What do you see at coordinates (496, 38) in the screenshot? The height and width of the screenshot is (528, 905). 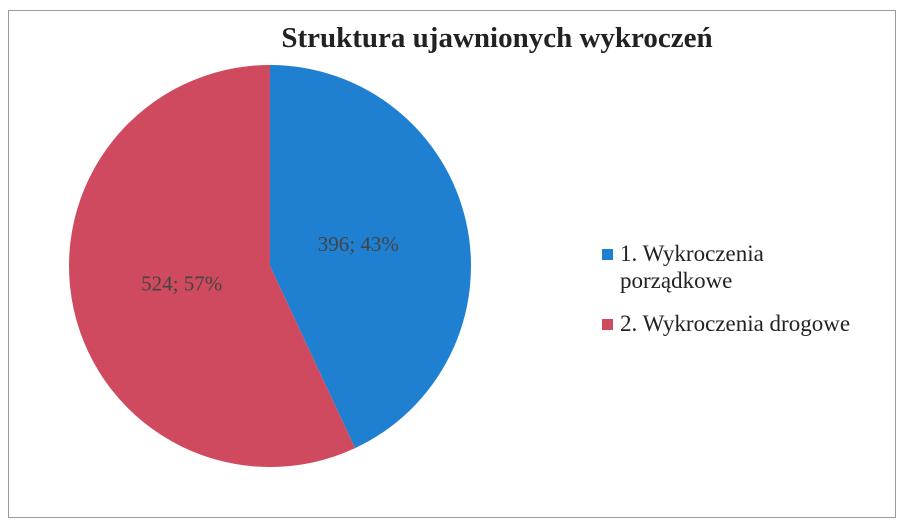 I see `chart-title: Struktura ujawnionych wykroczeń` at bounding box center [496, 38].